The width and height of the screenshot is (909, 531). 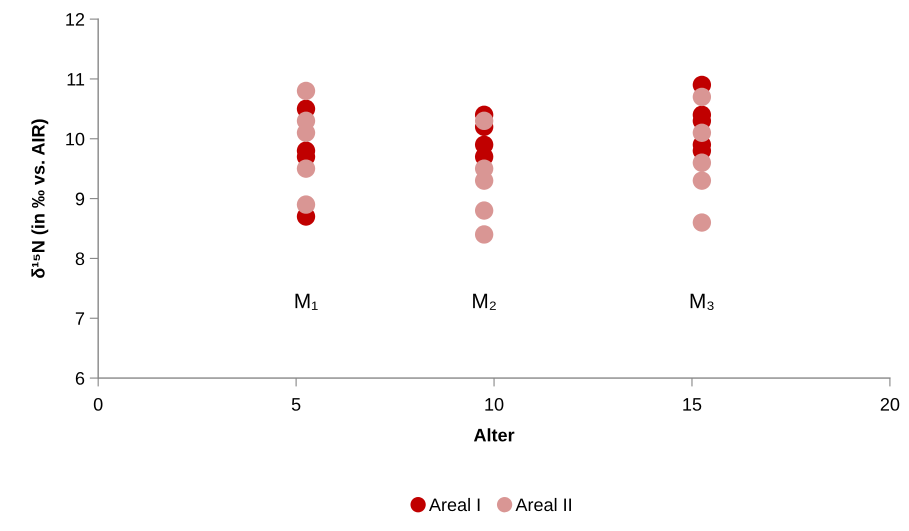 I want to click on annotation: M₁, so click(x=307, y=302).